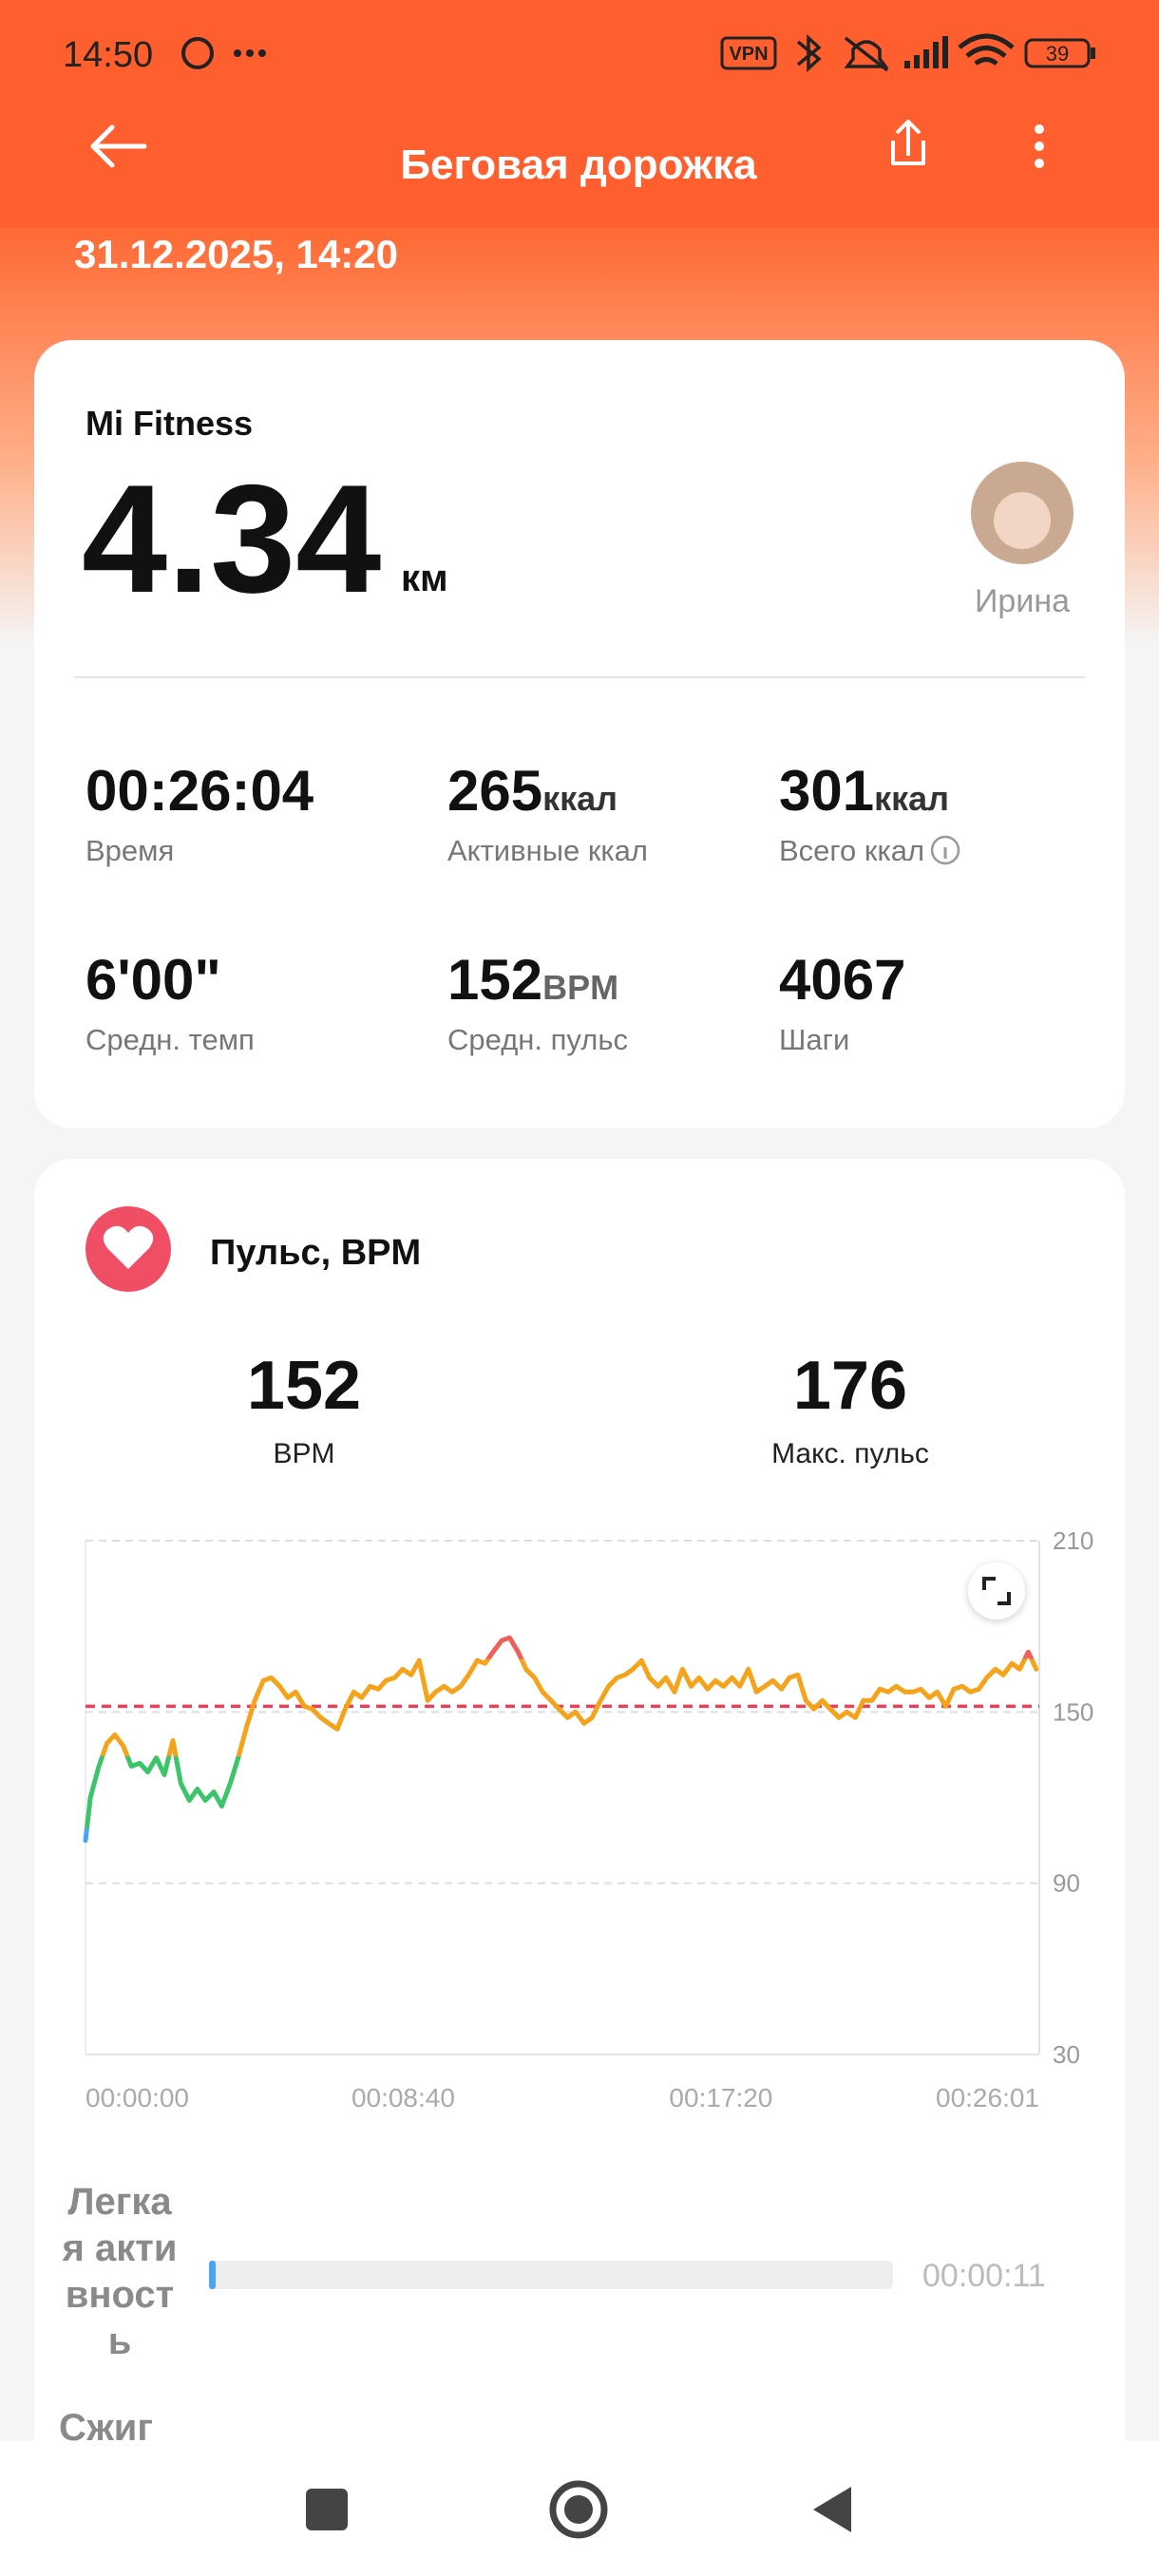  Describe the element at coordinates (118, 146) in the screenshot. I see `back-button` at that location.